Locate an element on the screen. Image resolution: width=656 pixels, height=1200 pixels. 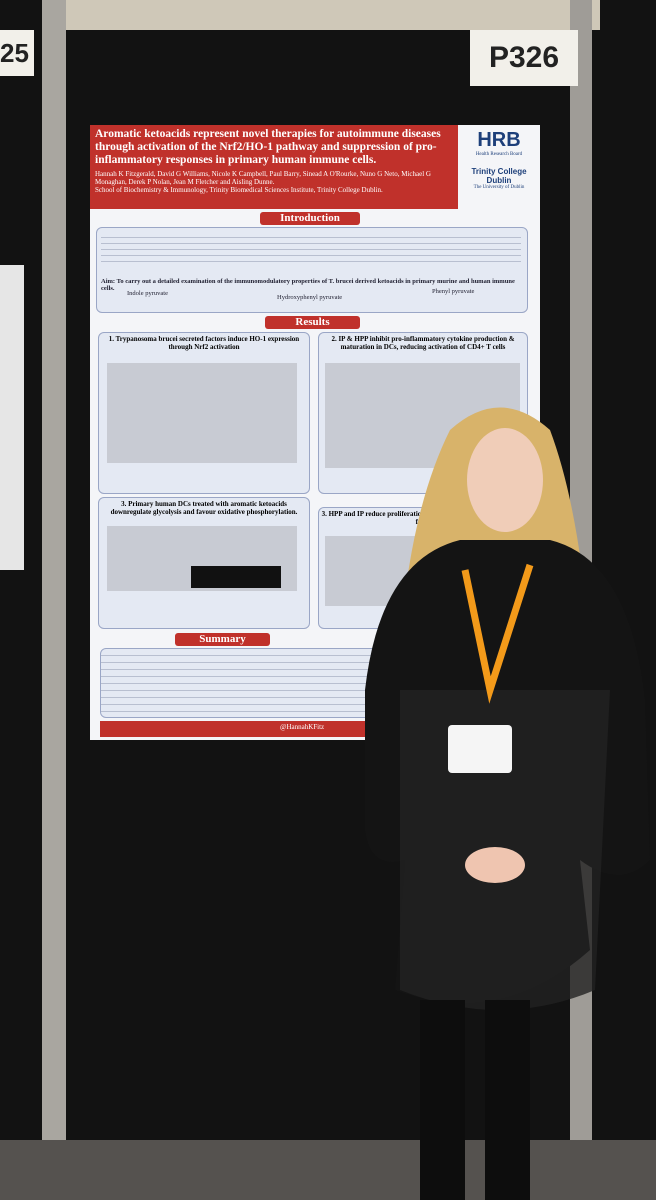
molecule-label: Indole pyruvate is located at coordinates (147, 293).